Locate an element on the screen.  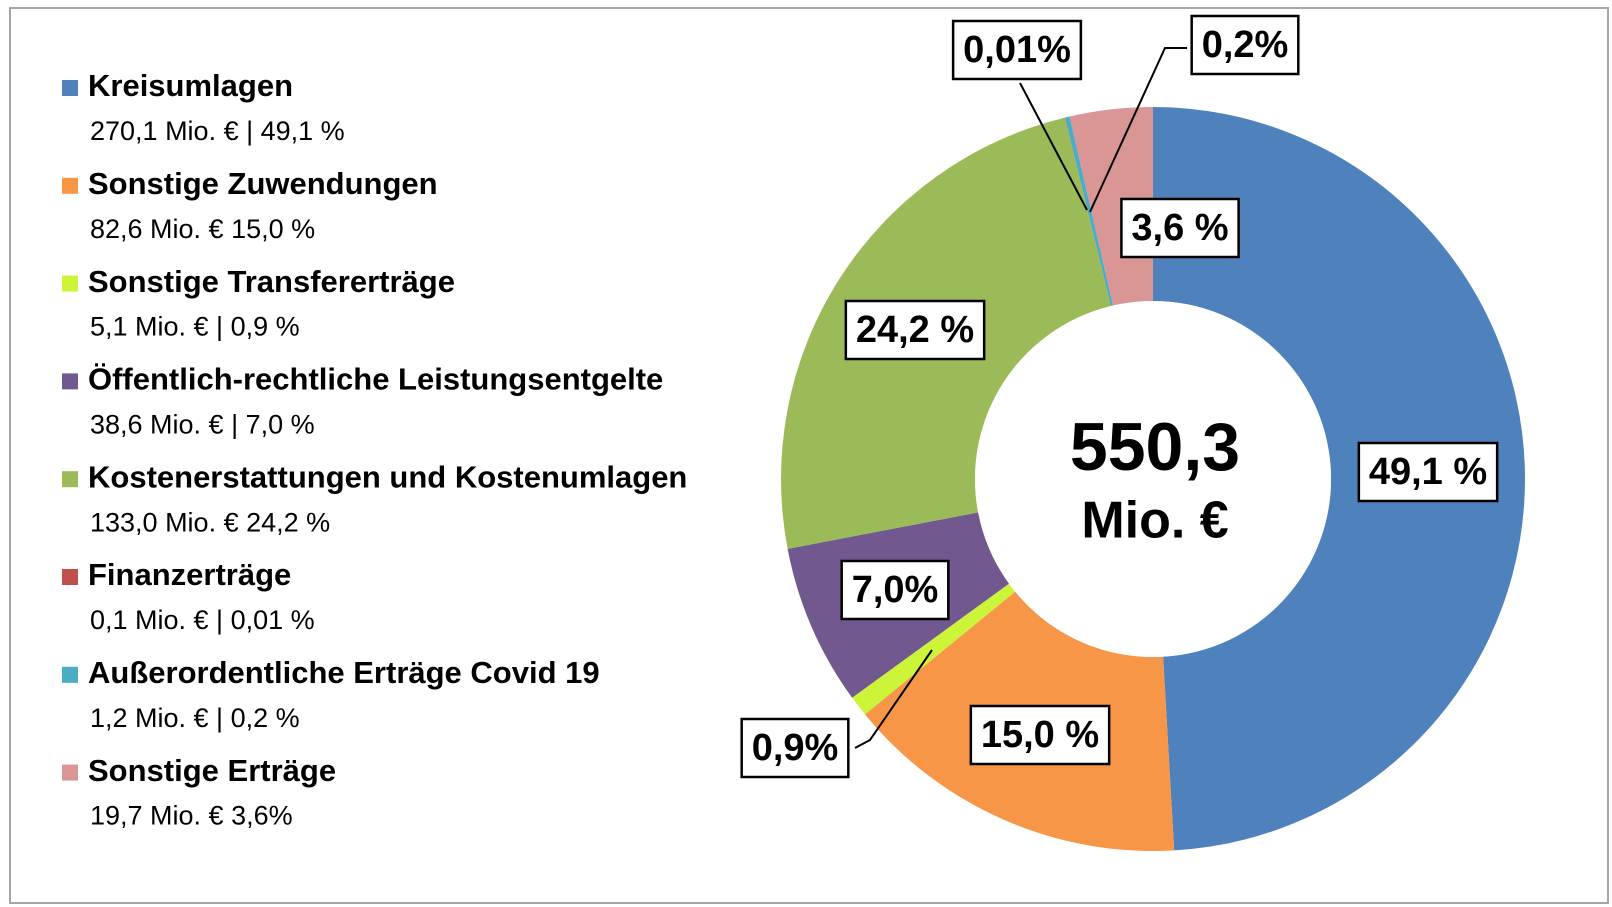
donut-hole is located at coordinates (1153, 479).